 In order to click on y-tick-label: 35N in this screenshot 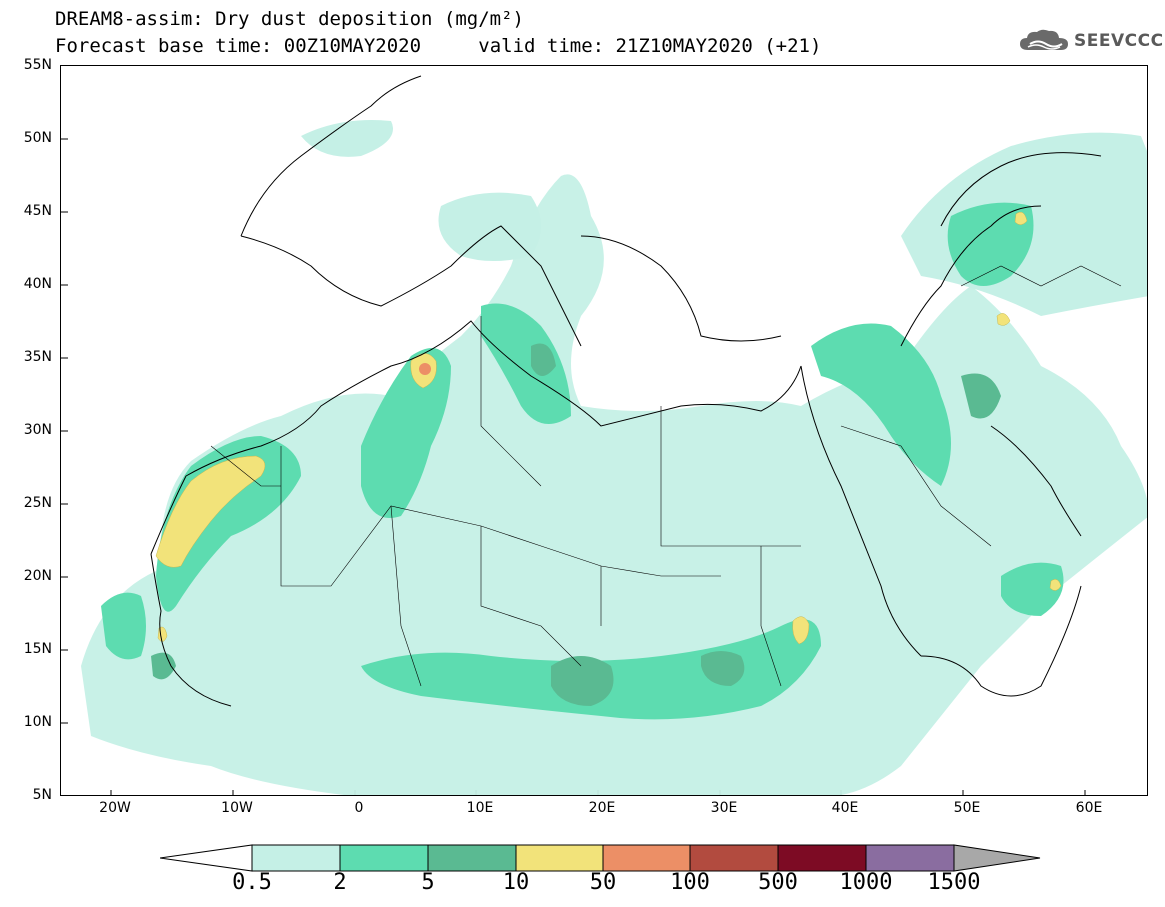, I will do `click(37, 357)`.